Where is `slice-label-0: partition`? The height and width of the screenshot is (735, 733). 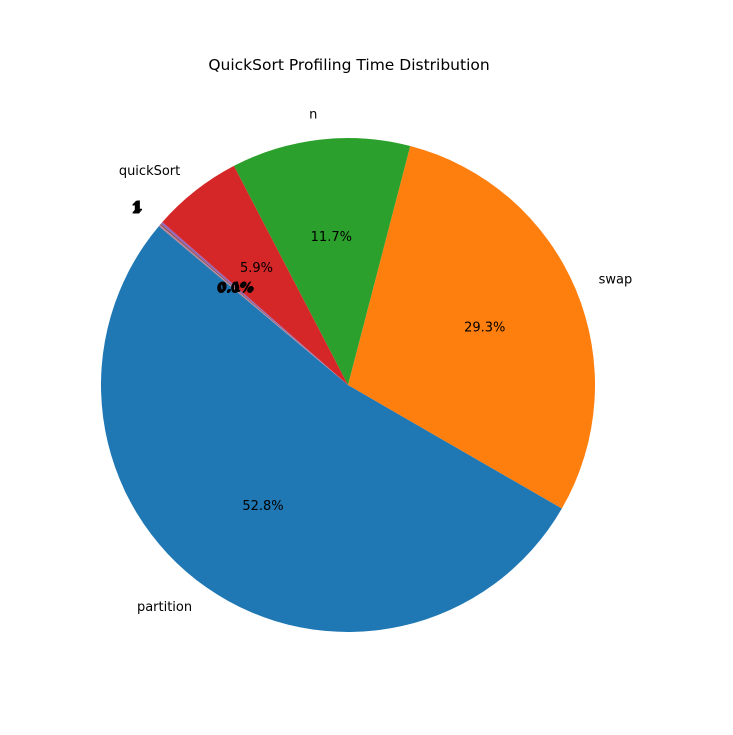 slice-label-0: partition is located at coordinates (164, 607).